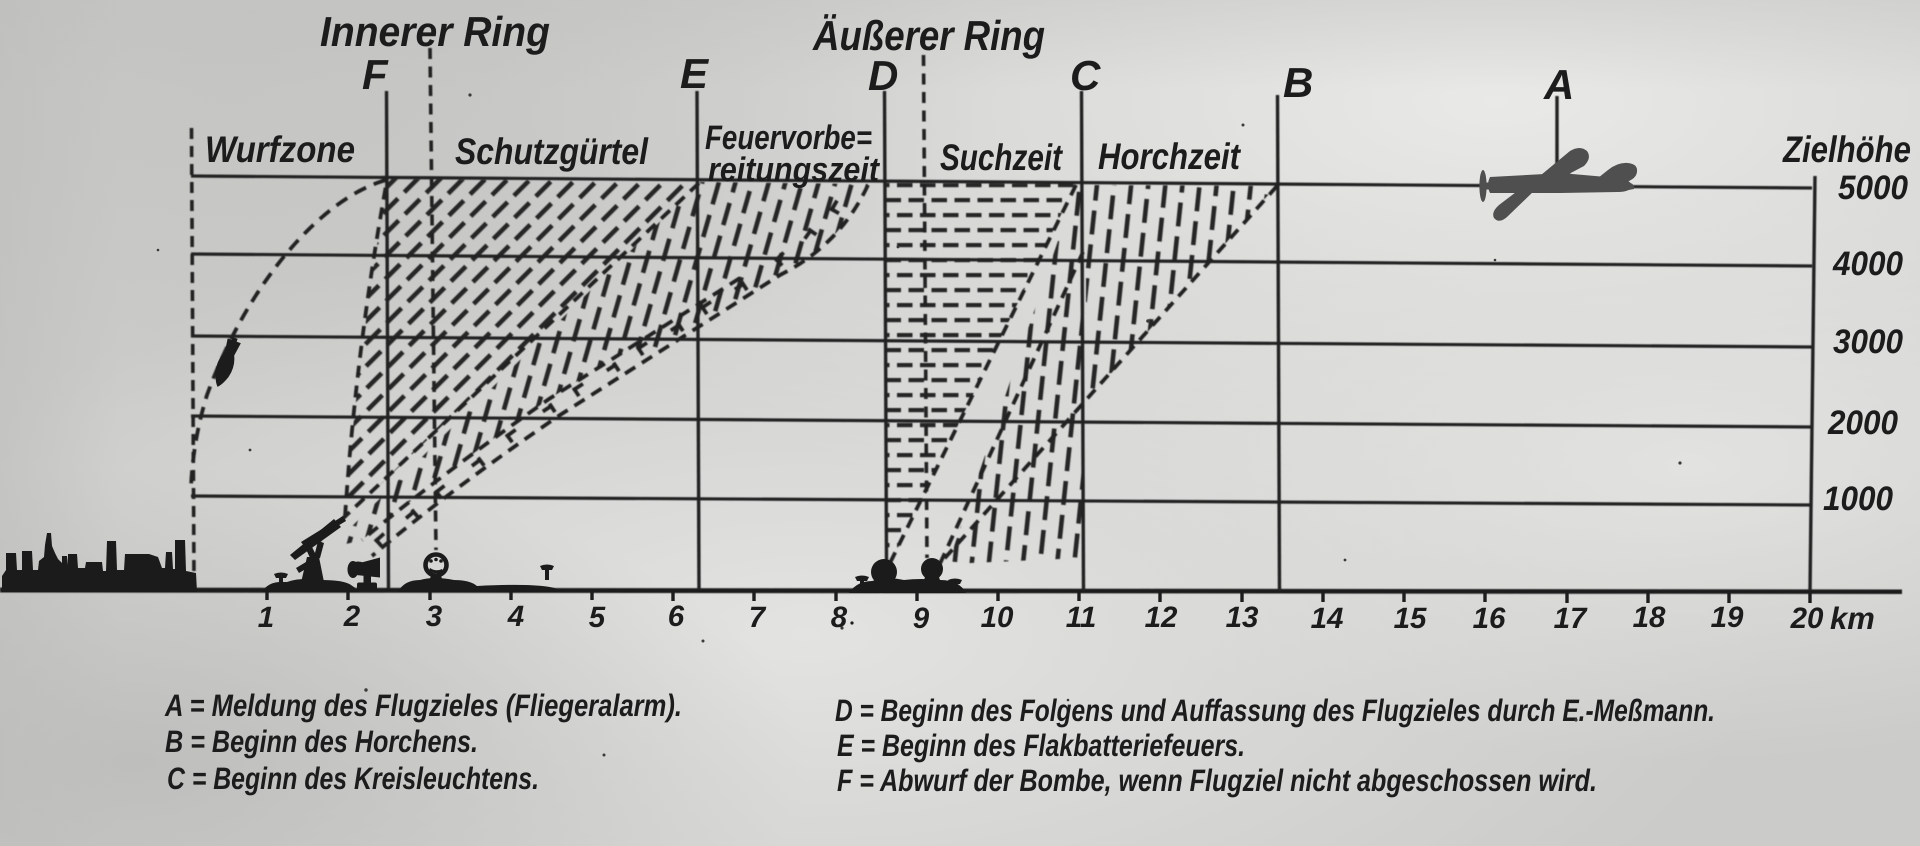 The image size is (1920, 846). Describe the element at coordinates (788, 138) in the screenshot. I see `svg-text: Feuervorbe=` at that location.